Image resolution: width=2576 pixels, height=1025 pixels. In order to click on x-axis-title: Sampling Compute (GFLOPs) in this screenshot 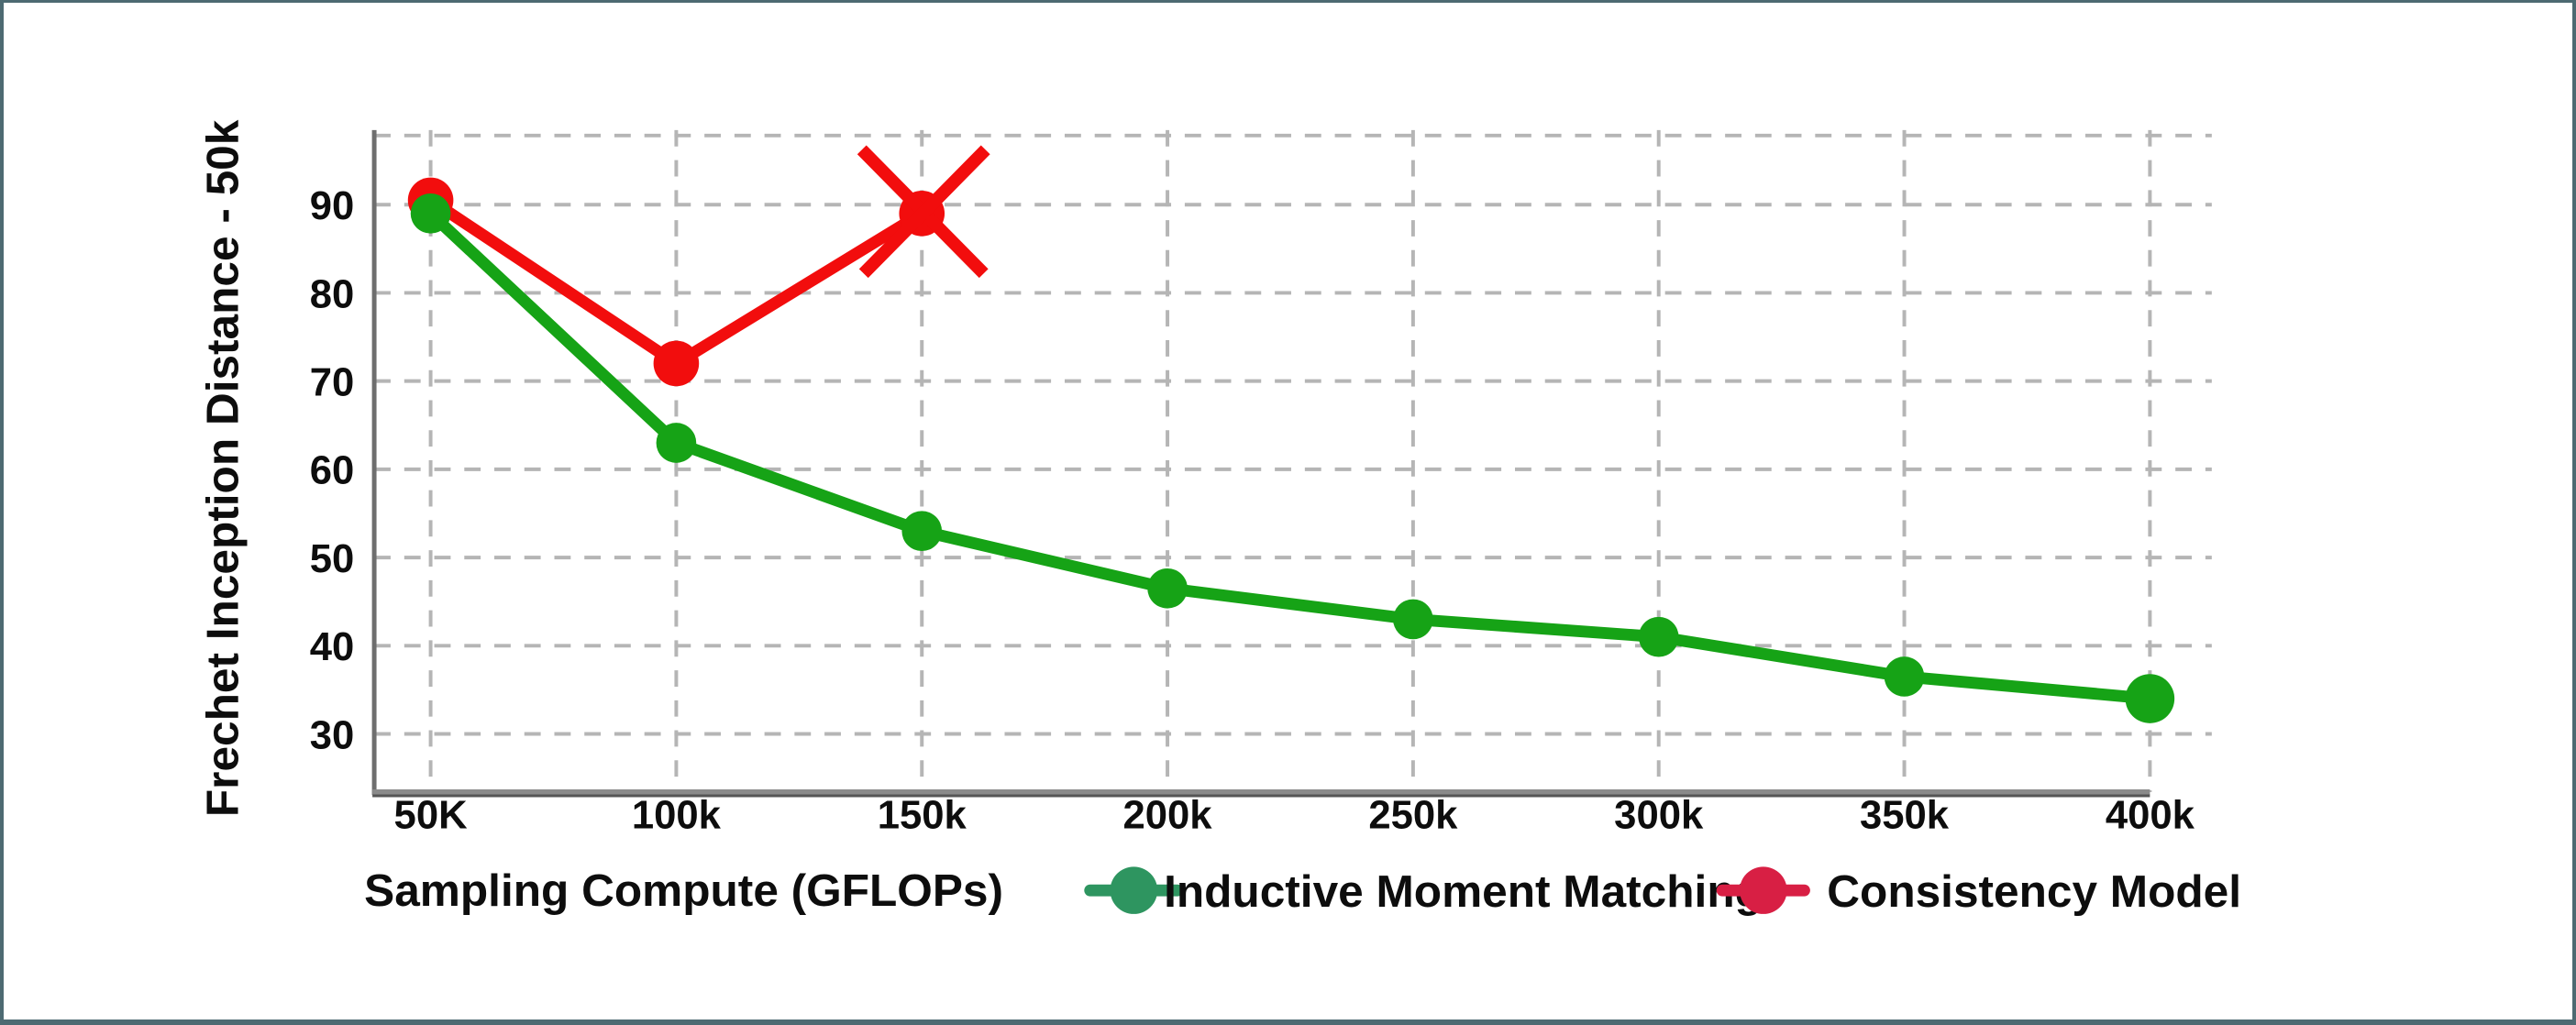, I will do `click(683, 890)`.